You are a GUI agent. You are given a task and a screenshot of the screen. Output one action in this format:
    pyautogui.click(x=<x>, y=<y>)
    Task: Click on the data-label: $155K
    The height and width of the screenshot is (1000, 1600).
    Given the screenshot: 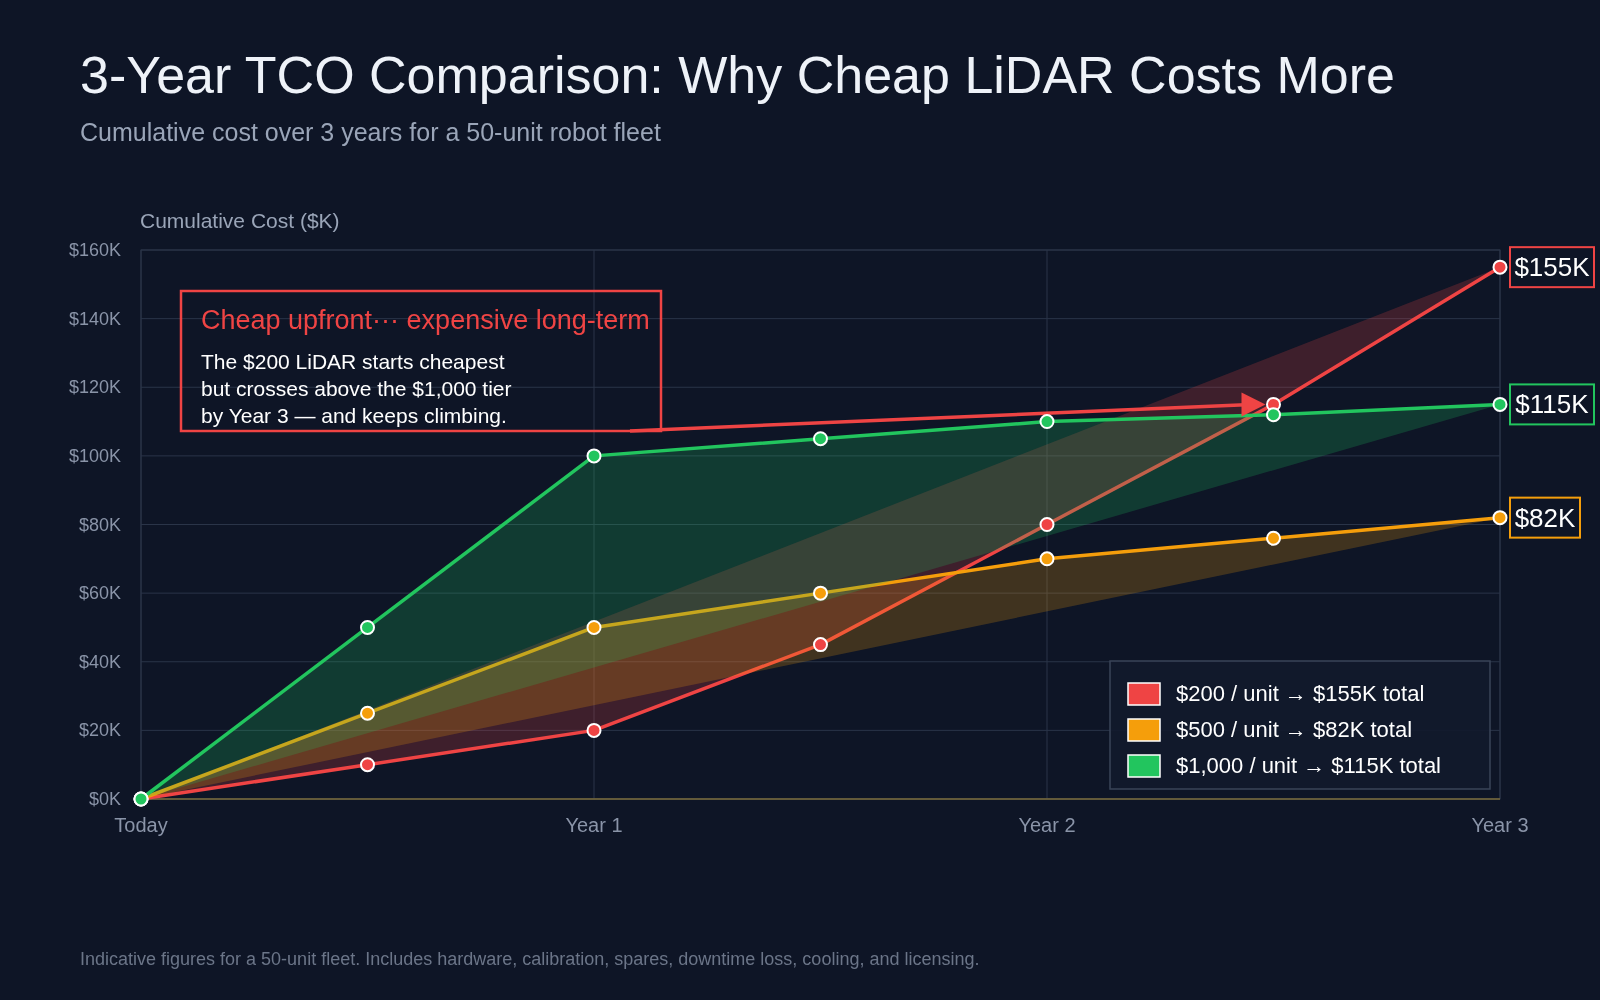 What is the action you would take?
    pyautogui.click(x=1552, y=267)
    